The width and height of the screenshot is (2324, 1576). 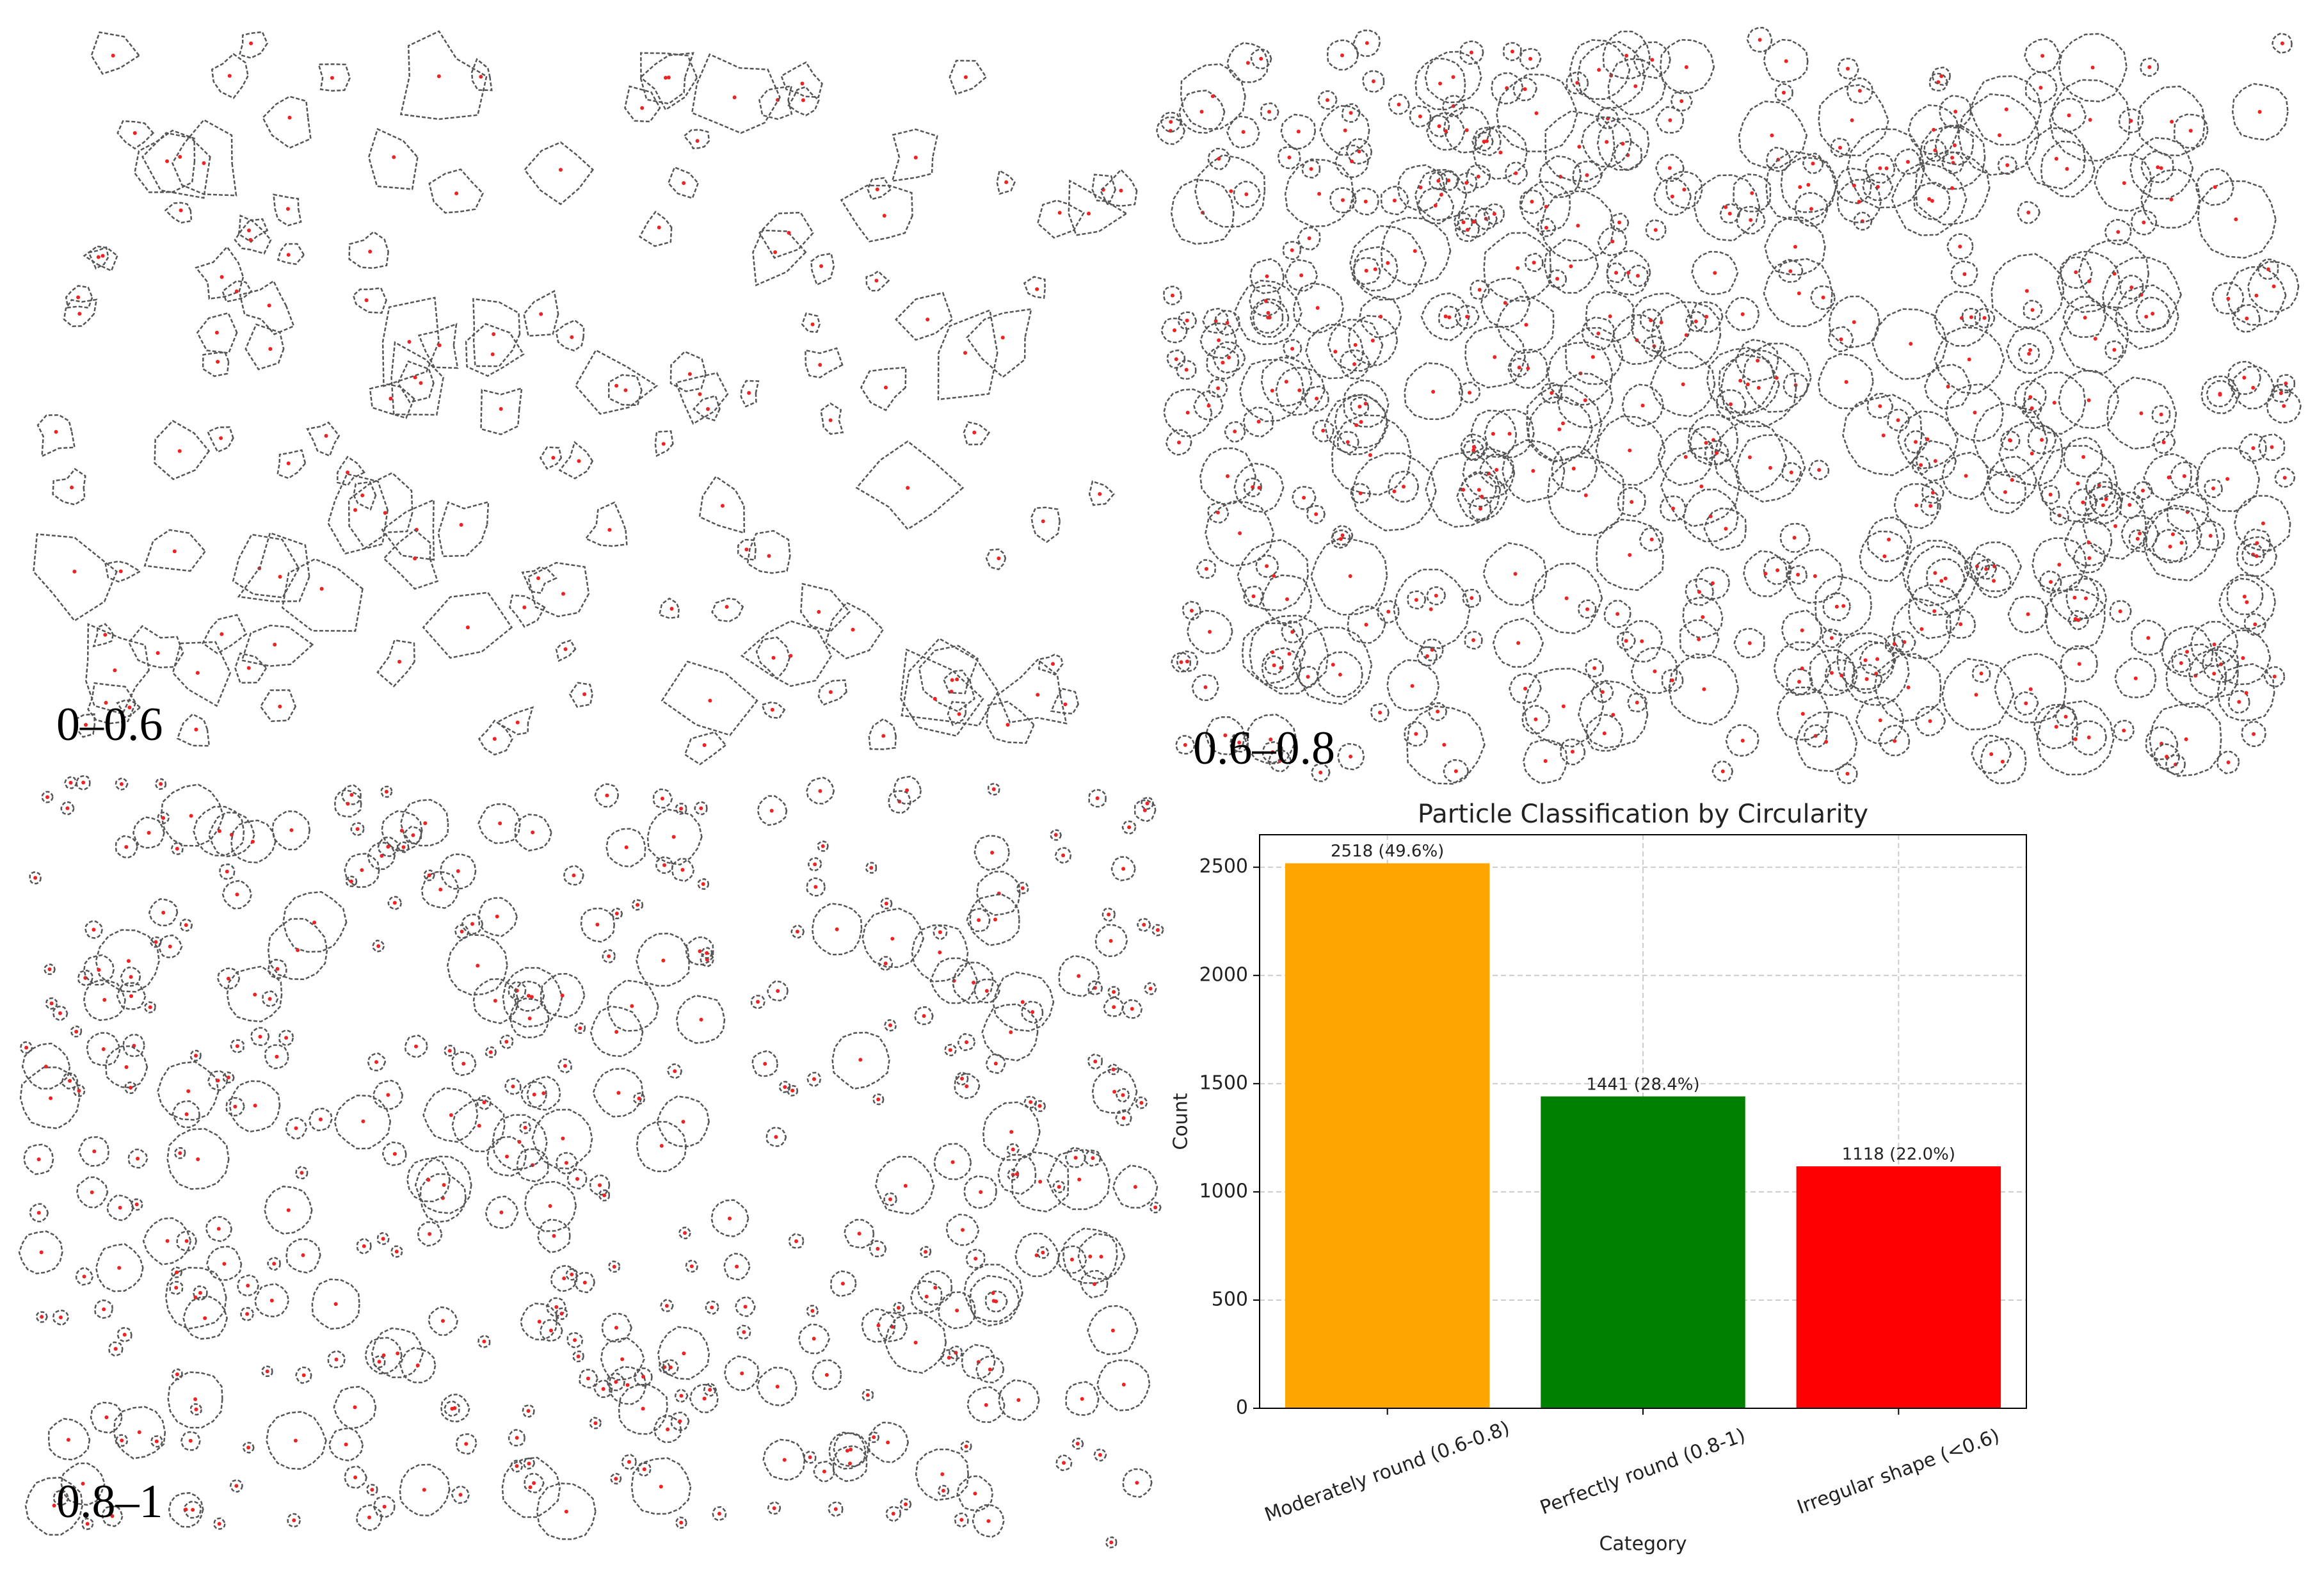 What do you see at coordinates (1230, 1299) in the screenshot?
I see `y-tick-label: 500` at bounding box center [1230, 1299].